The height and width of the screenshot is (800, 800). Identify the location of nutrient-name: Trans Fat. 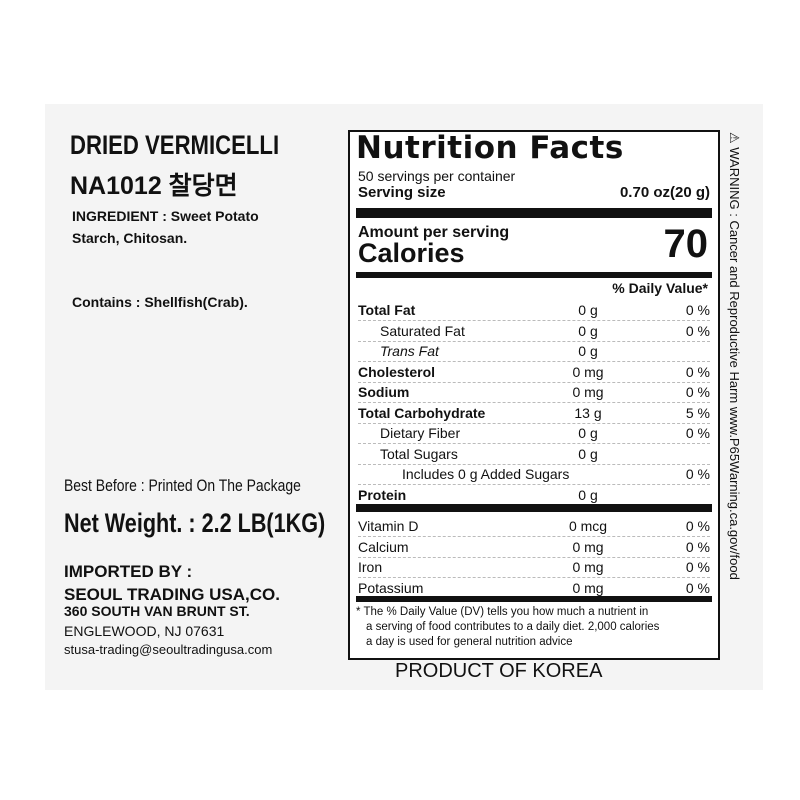
(409, 351).